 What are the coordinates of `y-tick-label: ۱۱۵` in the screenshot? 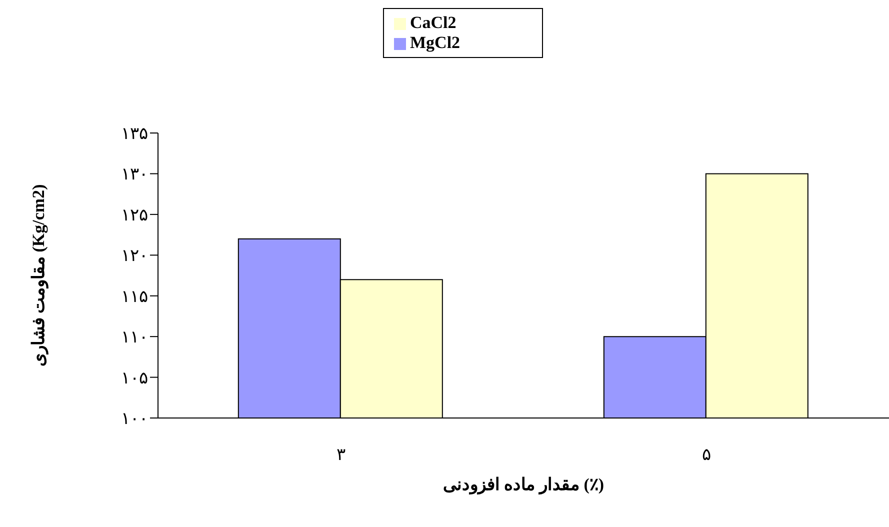 It's located at (134, 296).